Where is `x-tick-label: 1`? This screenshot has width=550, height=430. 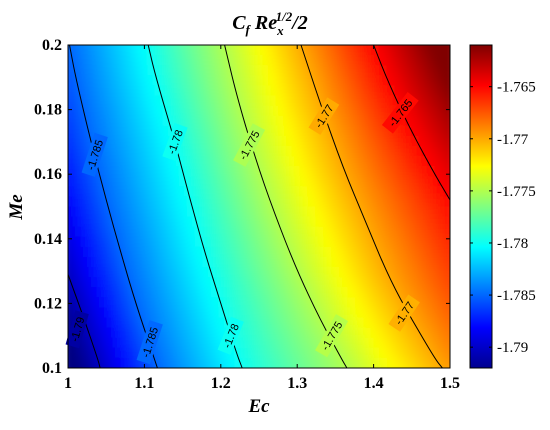 x-tick-label: 1 is located at coordinates (68, 383).